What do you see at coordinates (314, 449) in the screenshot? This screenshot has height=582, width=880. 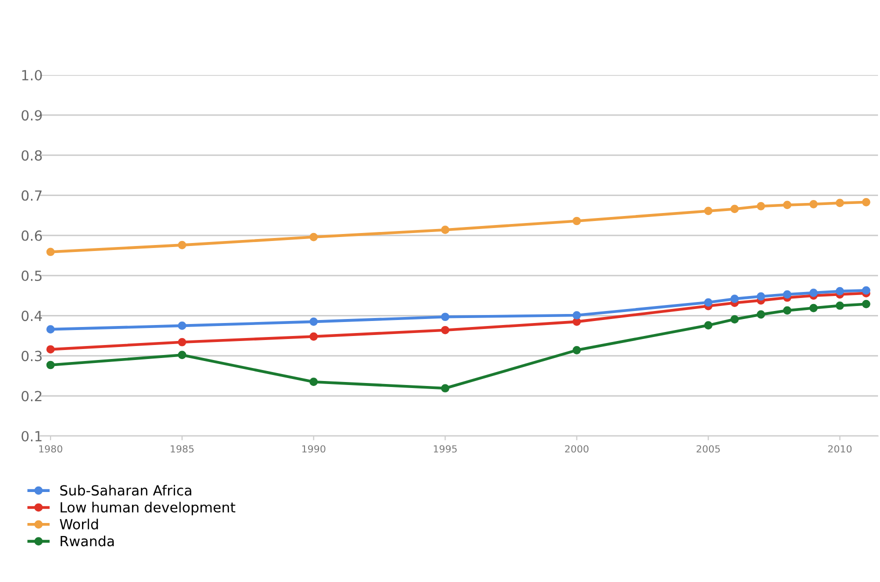 I see `x-tick-label: 1990` at bounding box center [314, 449].